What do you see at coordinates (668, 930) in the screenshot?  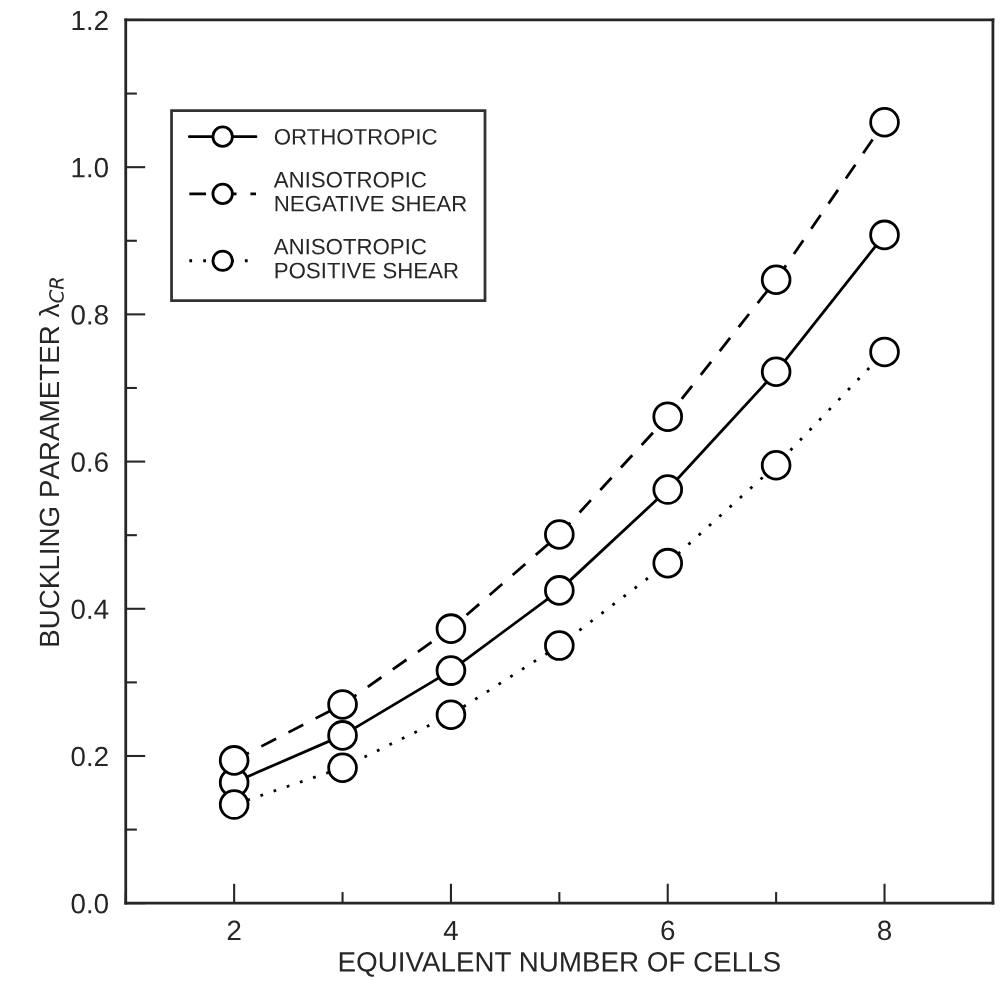 I see `x-tick-label: 6` at bounding box center [668, 930].